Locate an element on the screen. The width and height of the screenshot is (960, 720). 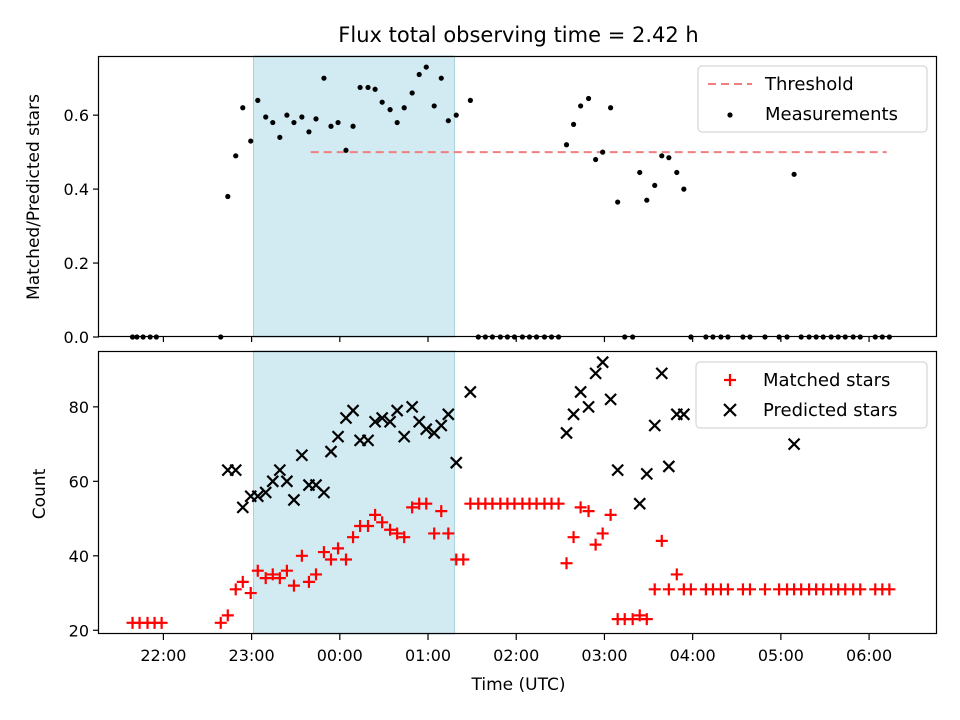
bottom-x-tick-label: 02:00 is located at coordinates (516, 655).